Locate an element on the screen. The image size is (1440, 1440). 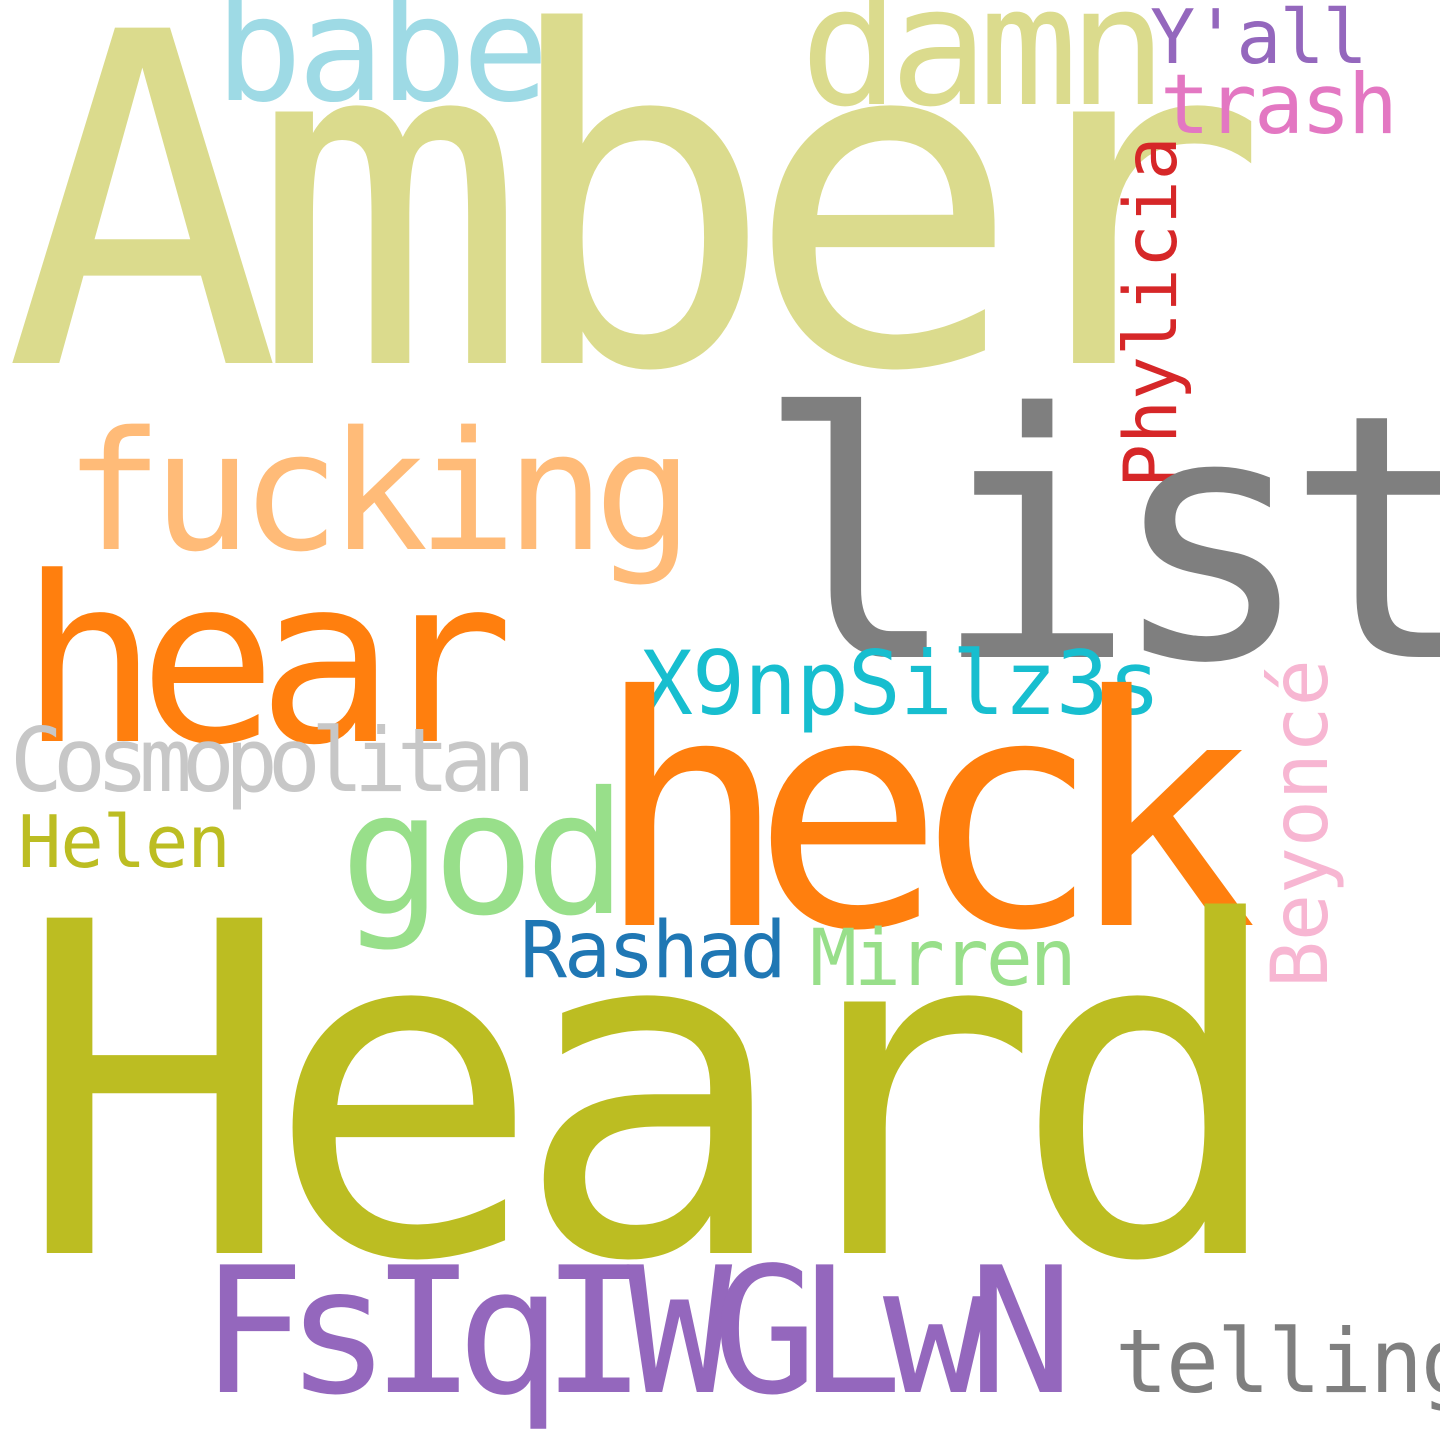
word-cosmopolitan: Cosmopolitan is located at coordinates (273, 760).